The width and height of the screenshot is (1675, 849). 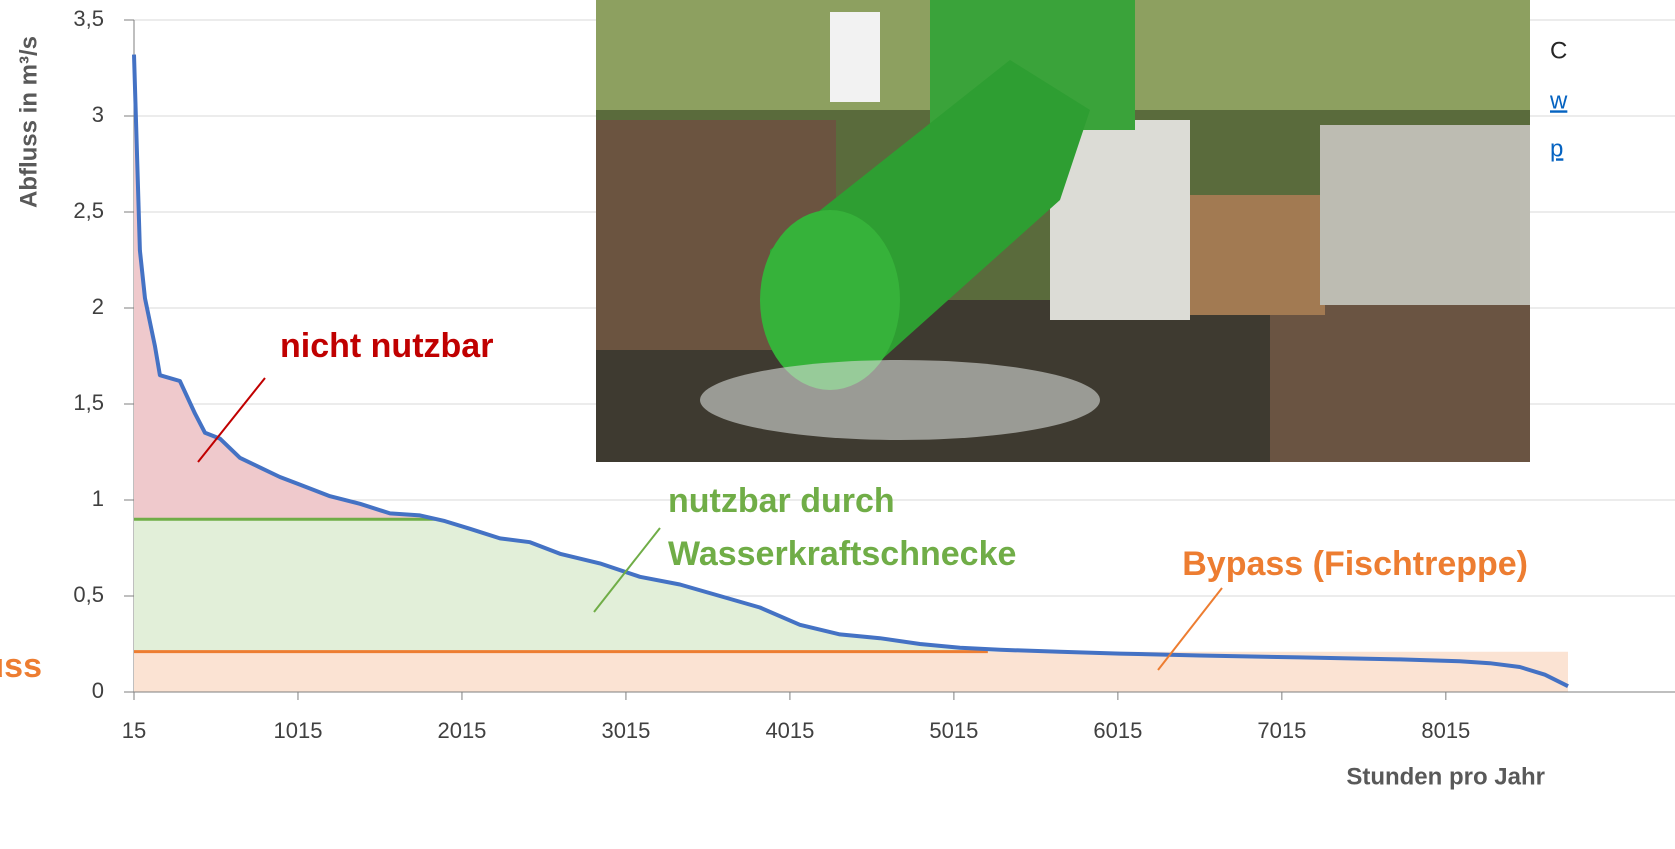 What do you see at coordinates (1400, 381) in the screenshot?
I see `photo-soil-right` at bounding box center [1400, 381].